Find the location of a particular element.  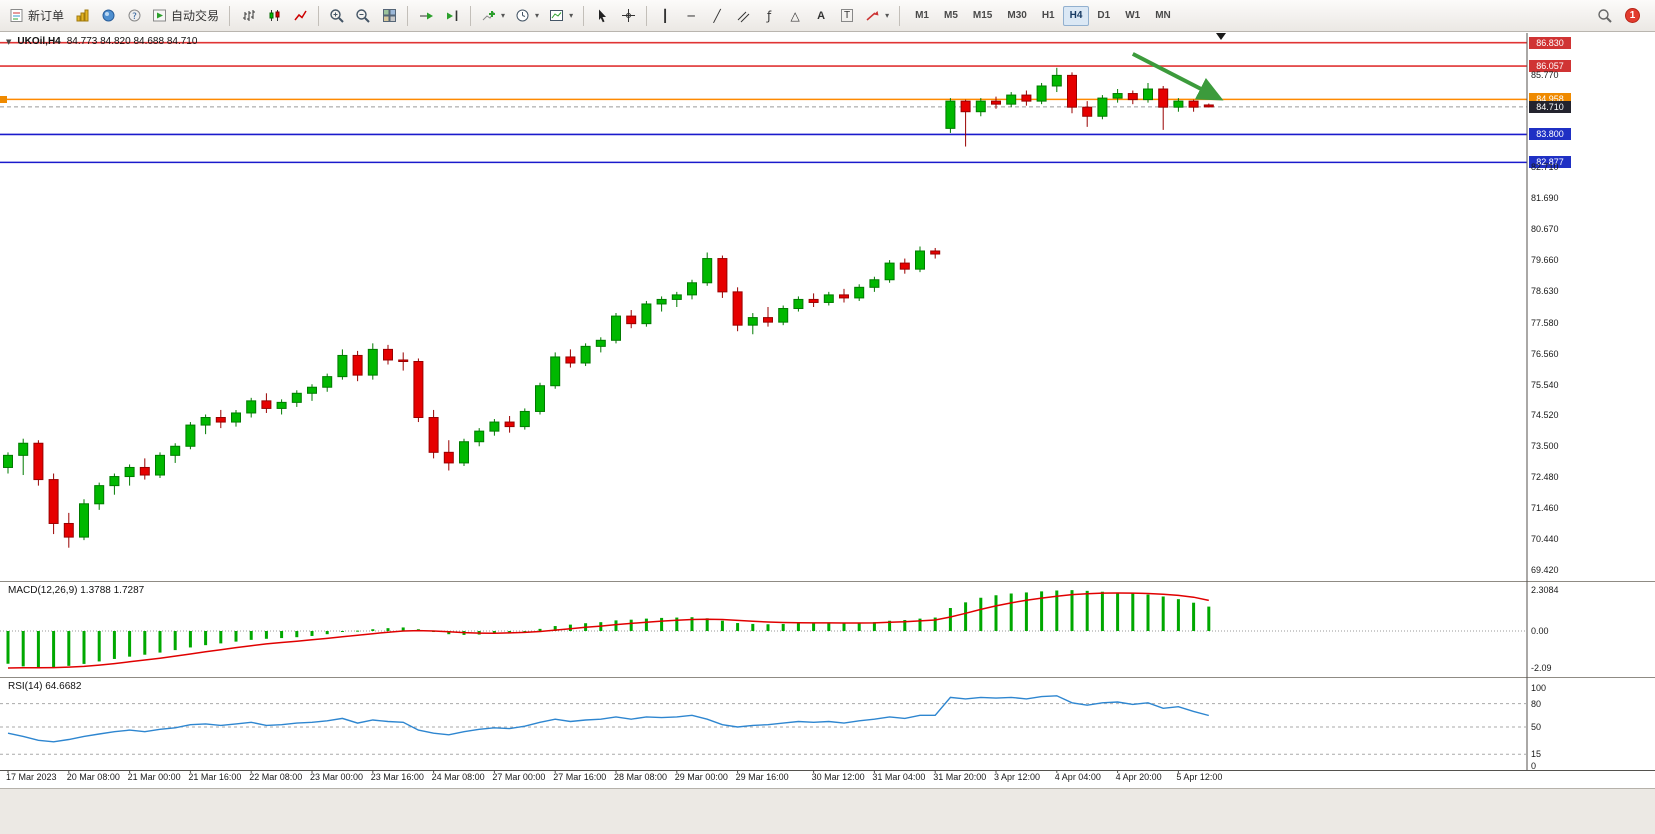

channel-tool is located at coordinates (743, 16).